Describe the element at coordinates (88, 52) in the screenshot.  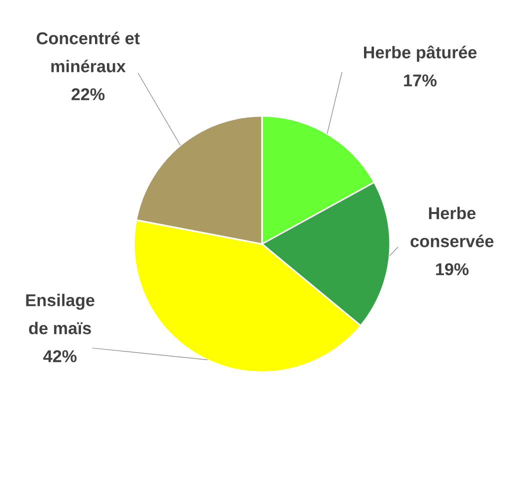
I see `slice-label: Concentré et minéraux` at that location.